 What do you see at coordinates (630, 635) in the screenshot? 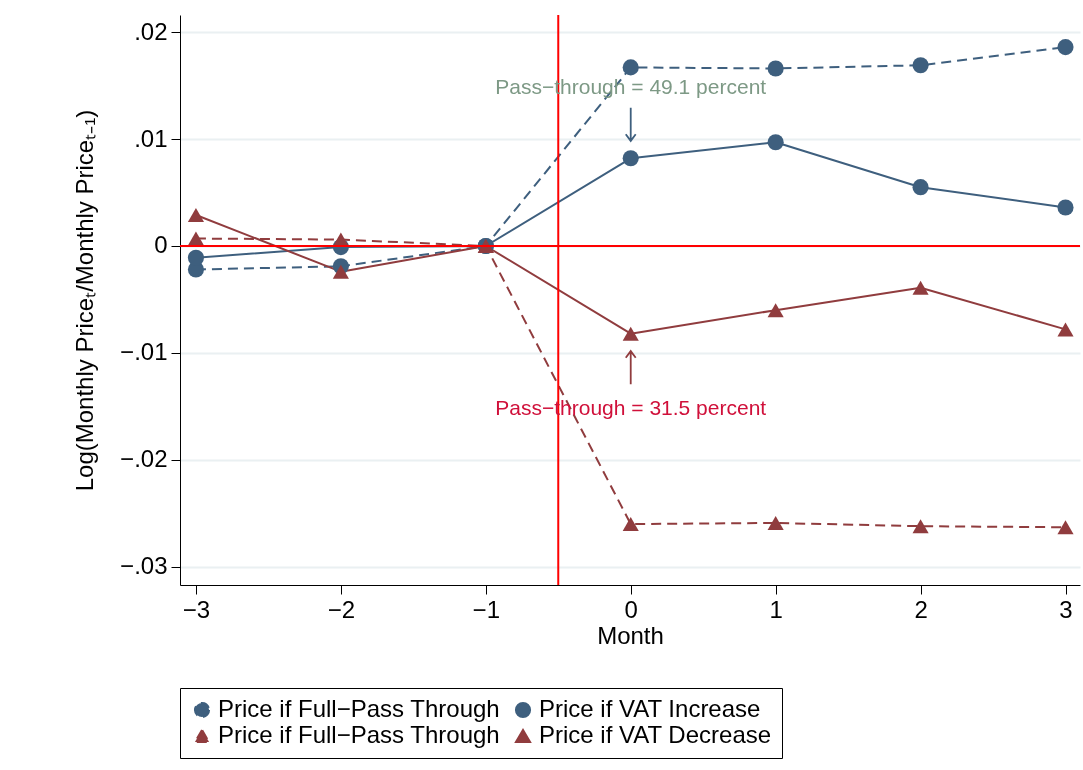
I see `x-axis-title: Month` at bounding box center [630, 635].